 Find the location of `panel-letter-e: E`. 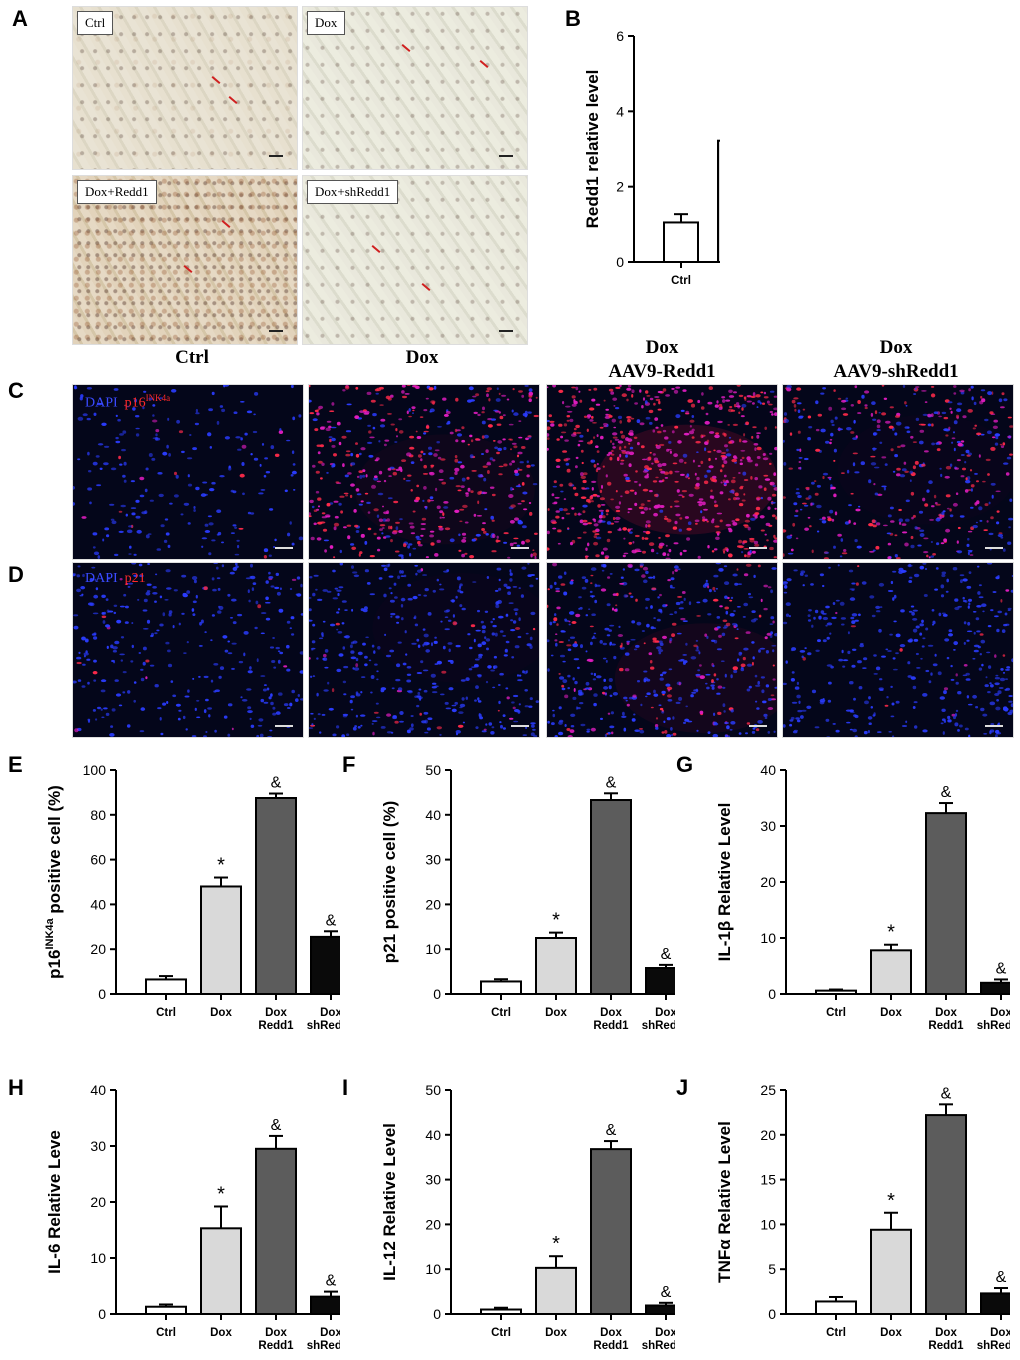

panel-letter-e: E is located at coordinates (15, 764).